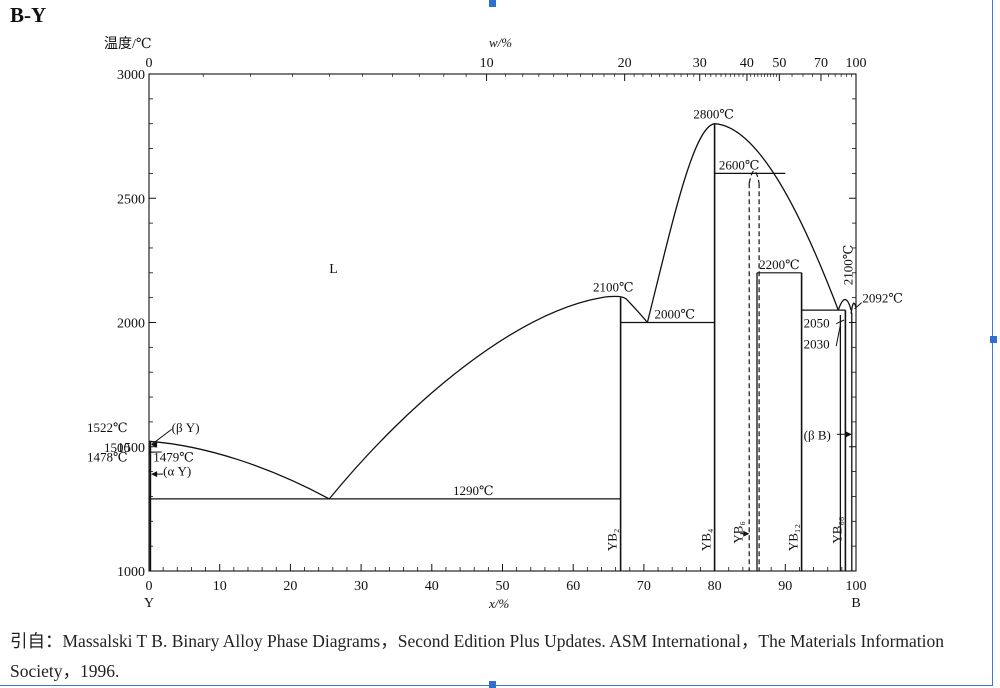  Describe the element at coordinates (817, 434) in the screenshot. I see `label-beta-b: (β B)` at that location.